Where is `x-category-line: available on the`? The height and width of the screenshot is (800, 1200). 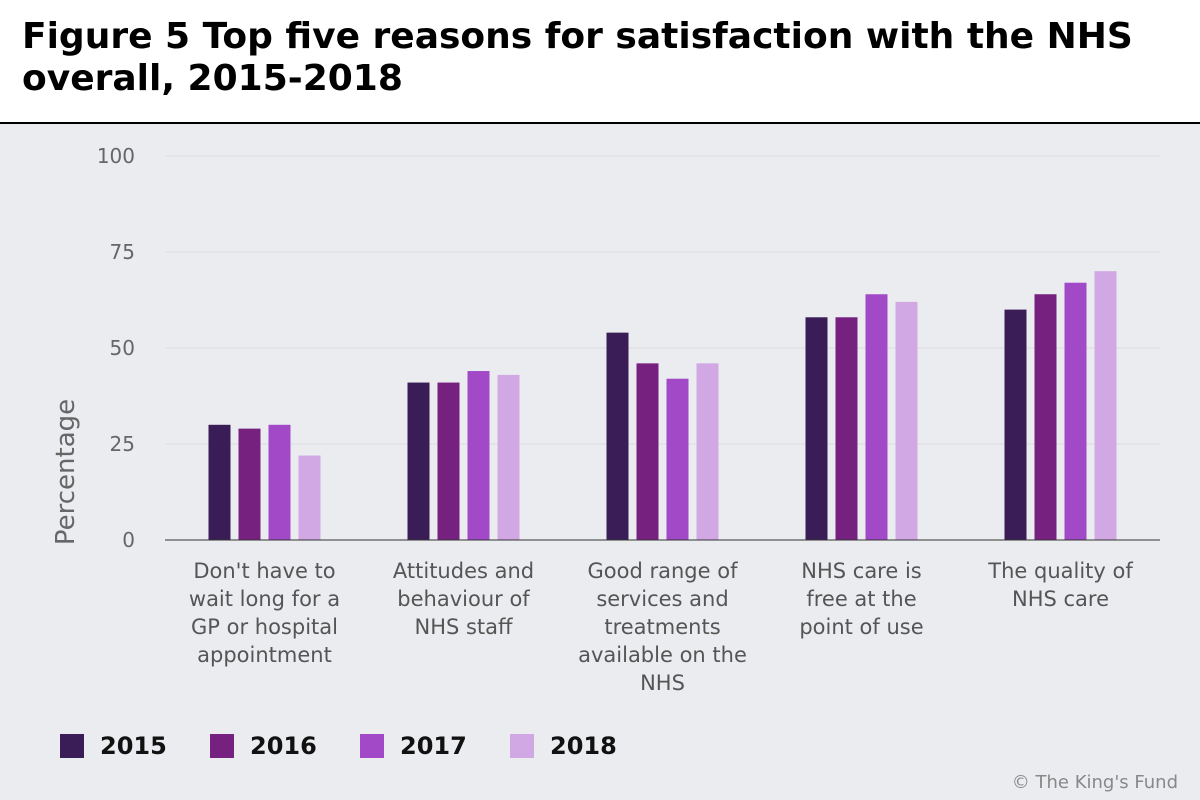 x-category-line: available on the is located at coordinates (662, 655).